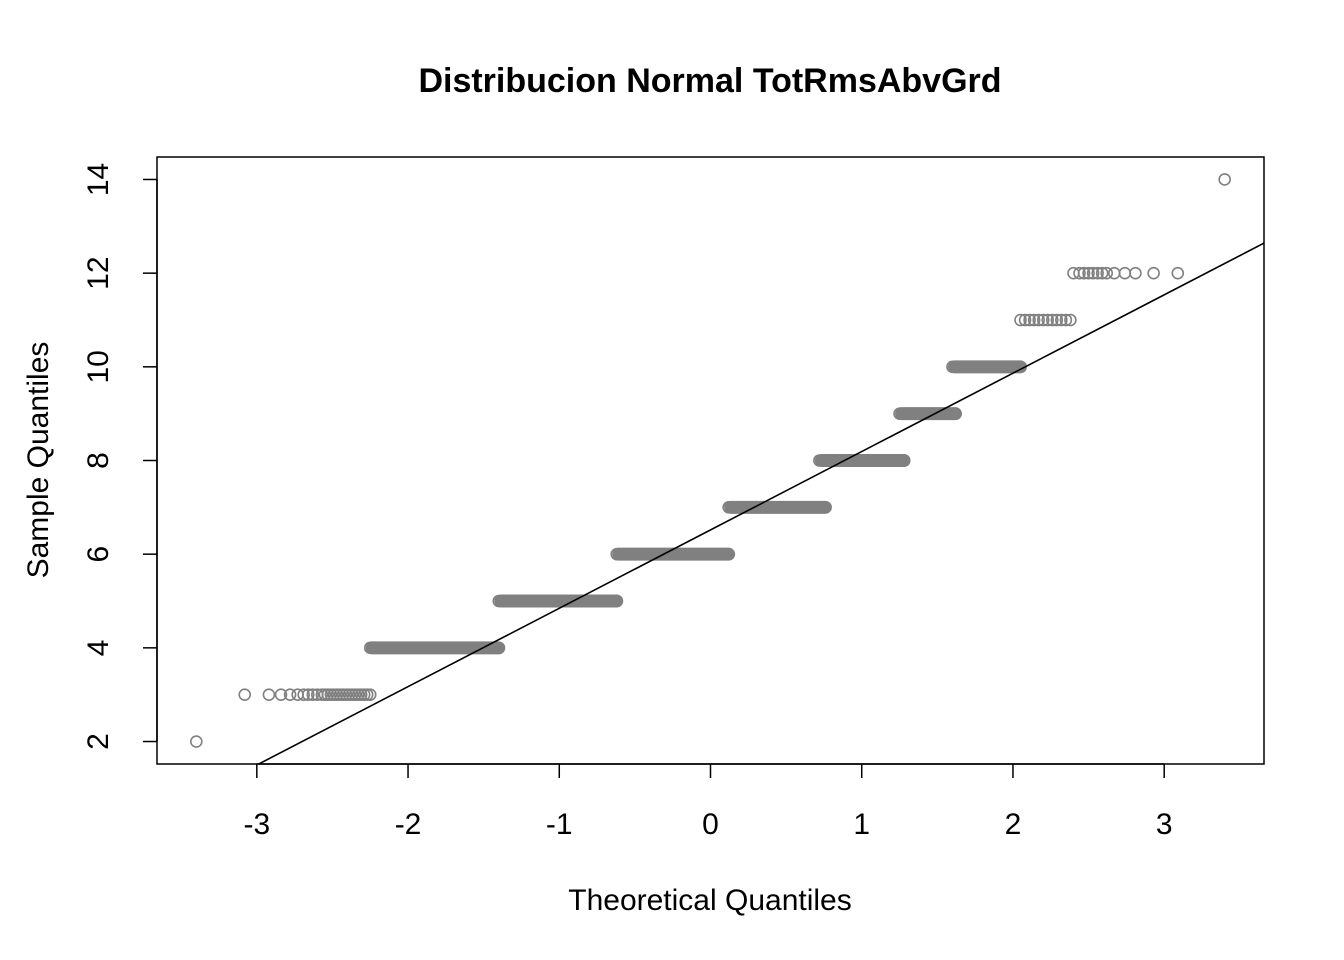 Image resolution: width=1344 pixels, height=960 pixels. Describe the element at coordinates (38, 460) in the screenshot. I see `y-axis-label: Sample Quantiles` at that location.